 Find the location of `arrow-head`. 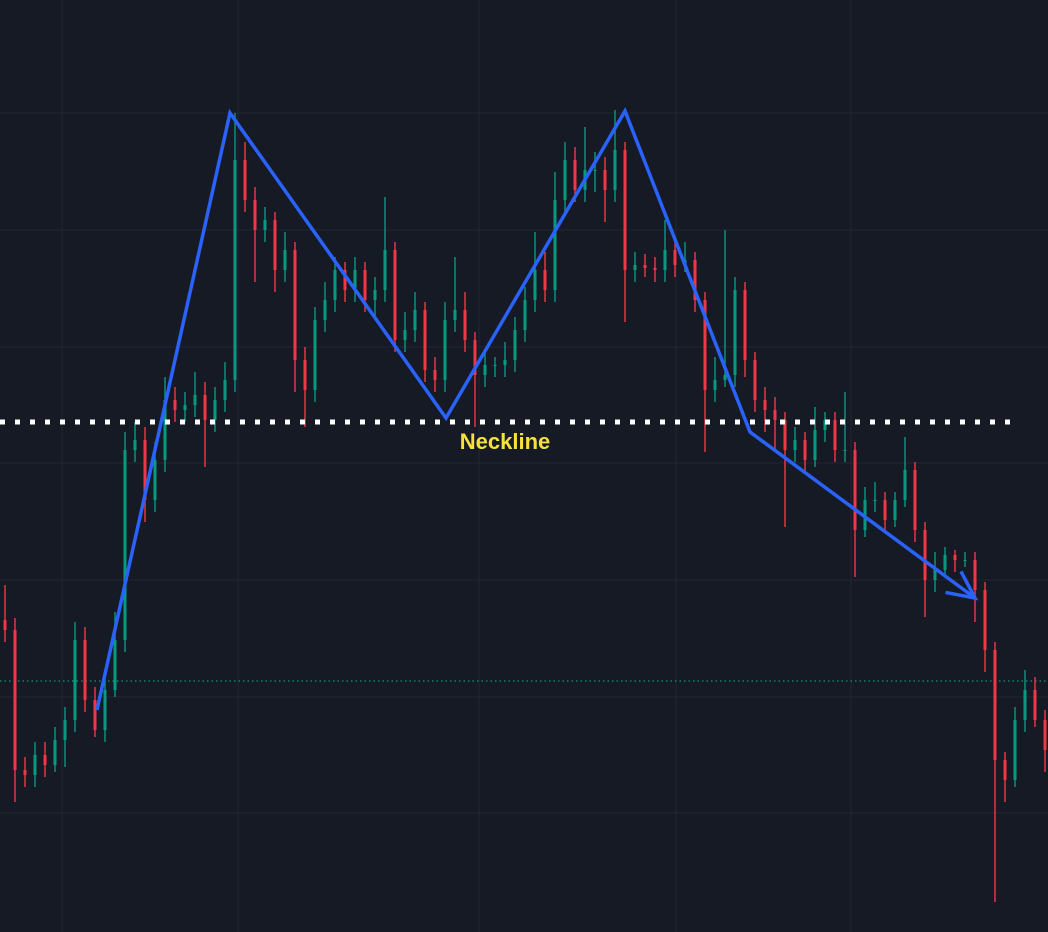

arrow-head is located at coordinates (962, 585).